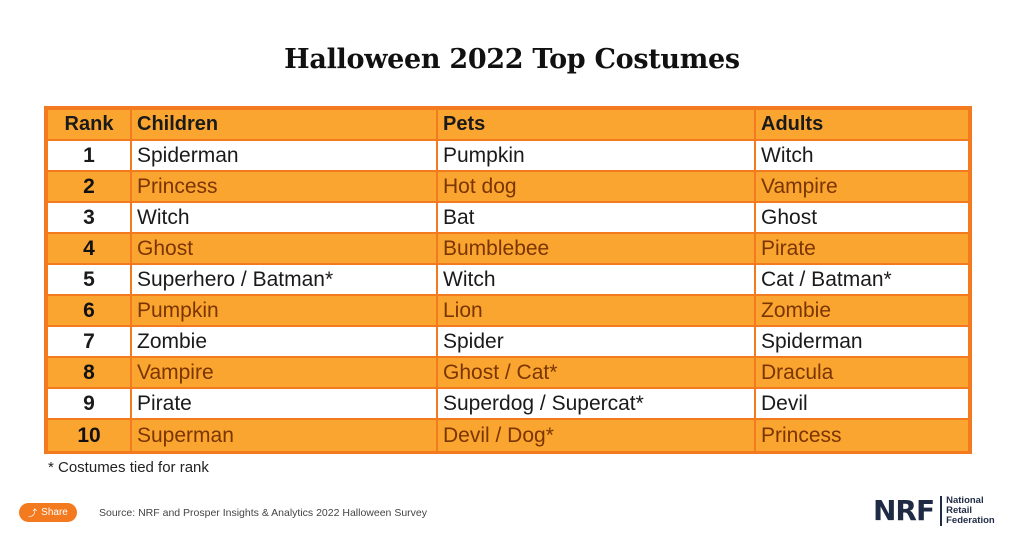 The image size is (1024, 534). What do you see at coordinates (862, 404) in the screenshot?
I see `adults-cell: Devil` at bounding box center [862, 404].